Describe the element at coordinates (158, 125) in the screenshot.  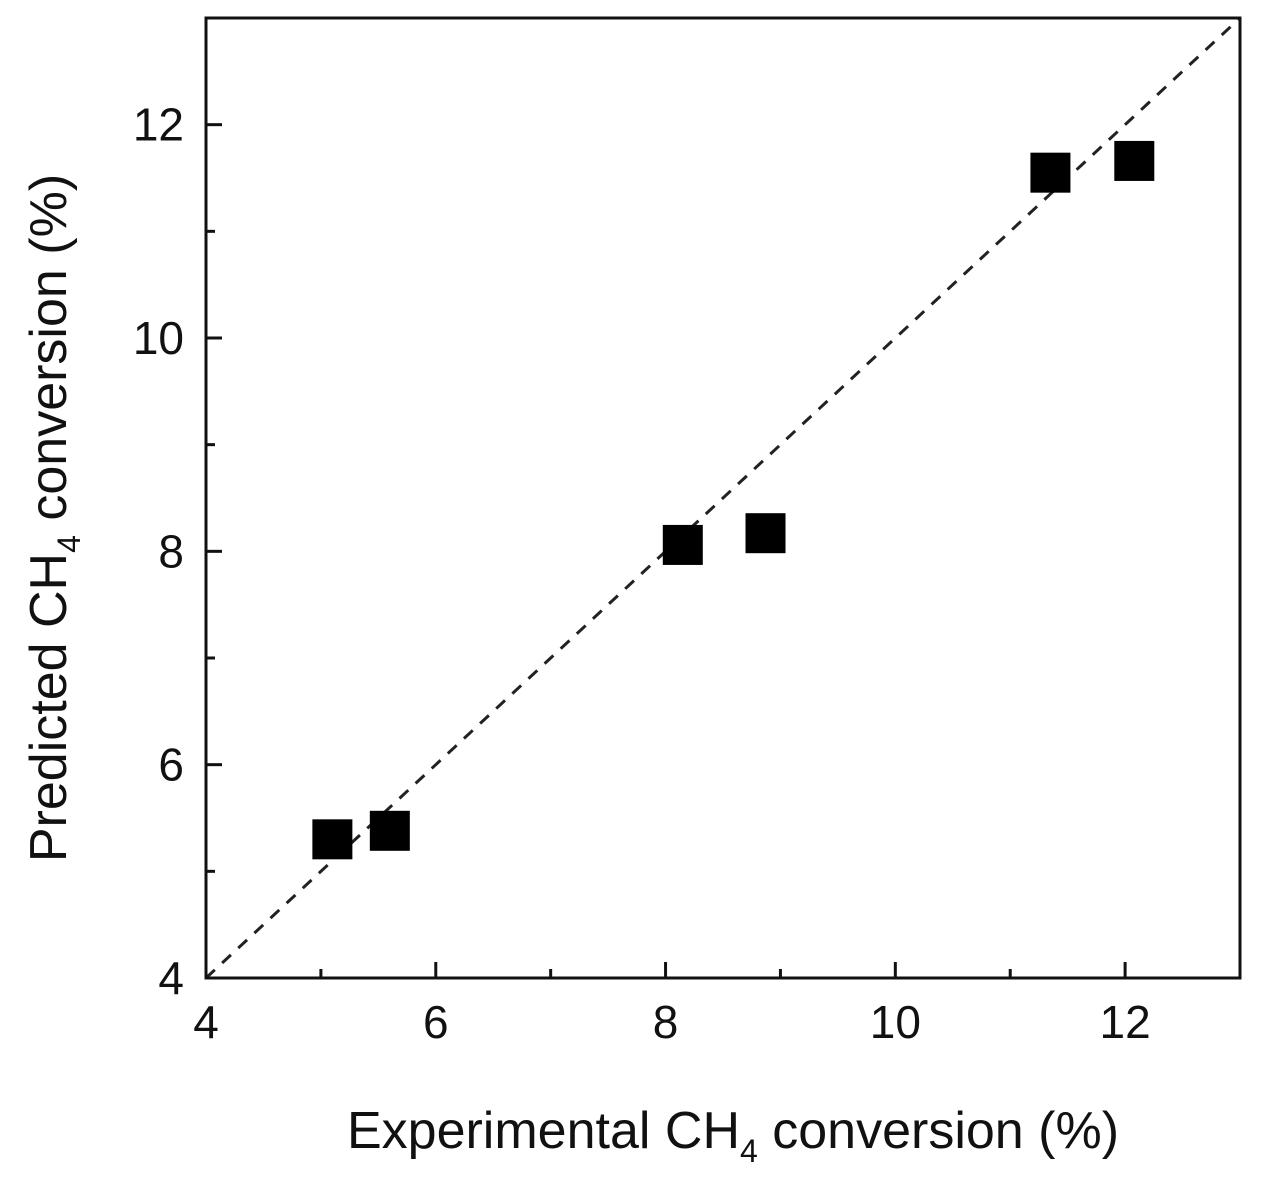
I see `y-tick-label: 12` at that location.